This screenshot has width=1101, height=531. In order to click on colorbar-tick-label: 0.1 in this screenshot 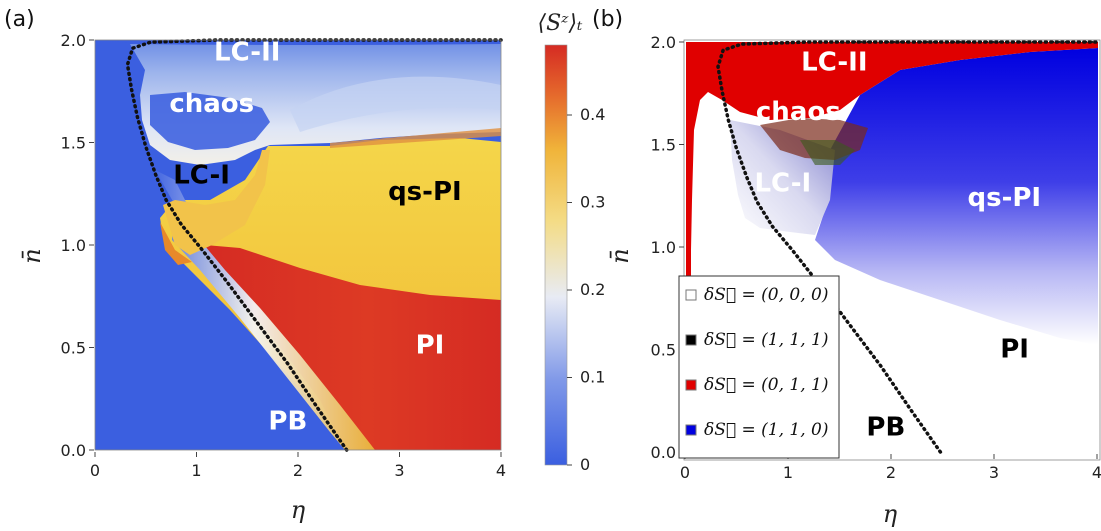, I will do `click(592, 377)`.